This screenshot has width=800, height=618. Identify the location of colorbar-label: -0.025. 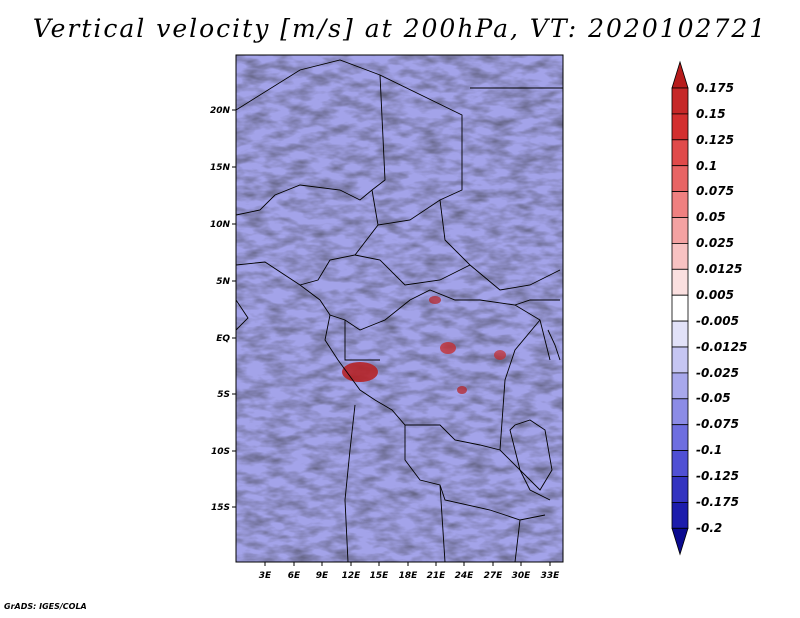
(717, 373).